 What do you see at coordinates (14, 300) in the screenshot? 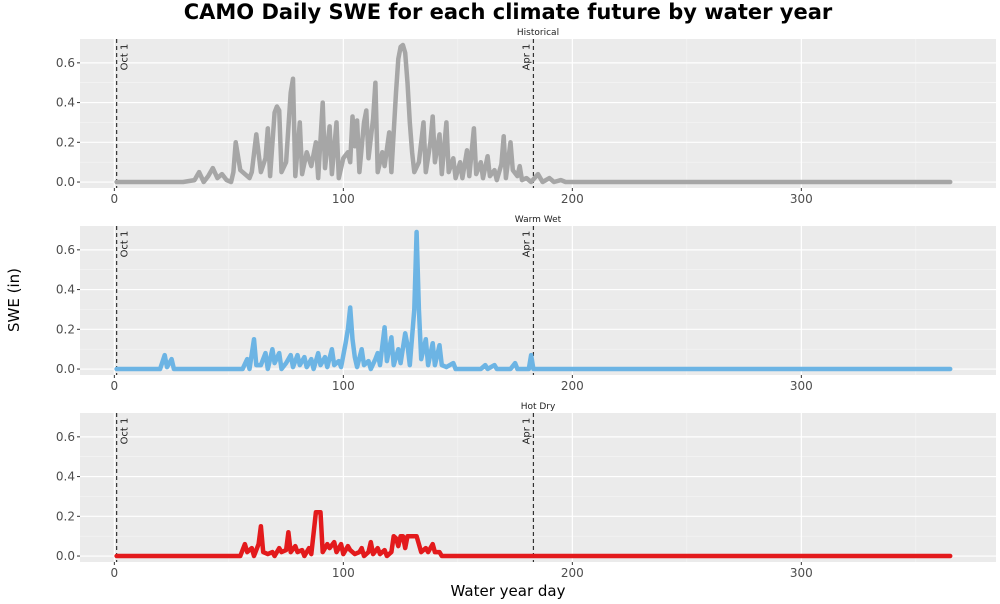
I see `y-axis-label: SWE (in)` at bounding box center [14, 300].